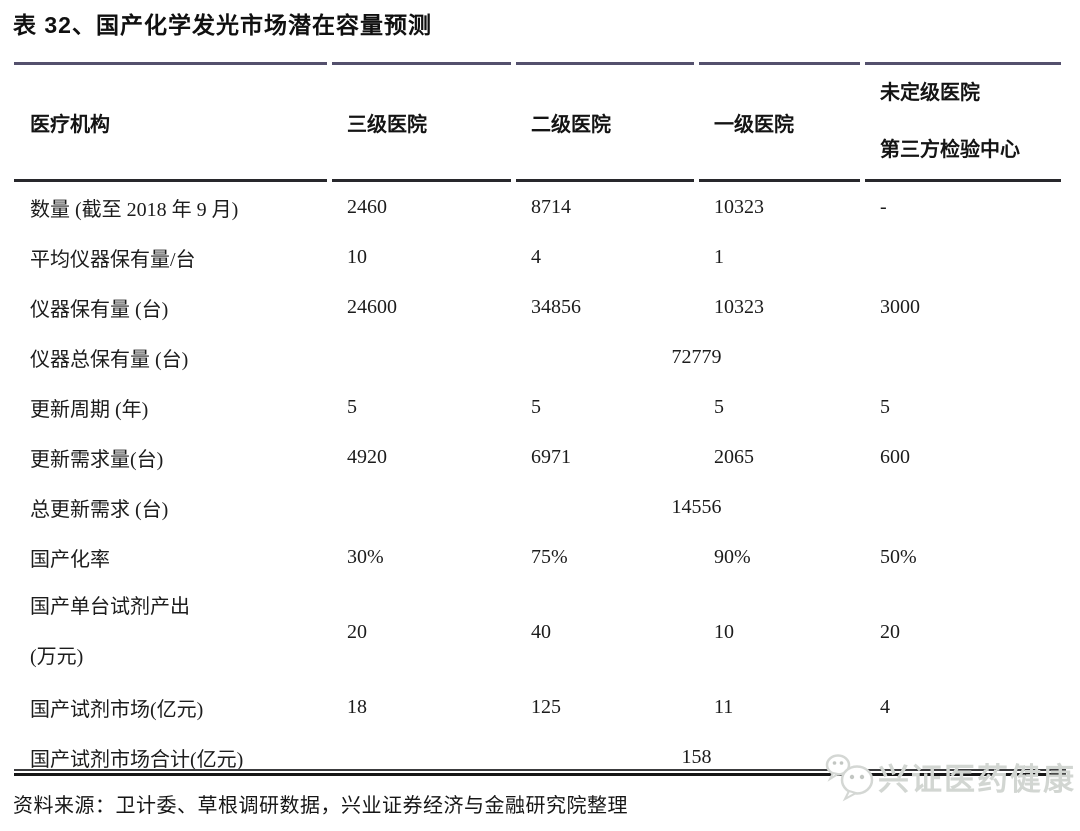  What do you see at coordinates (883, 206) in the screenshot?
I see `cell-value: -` at bounding box center [883, 206].